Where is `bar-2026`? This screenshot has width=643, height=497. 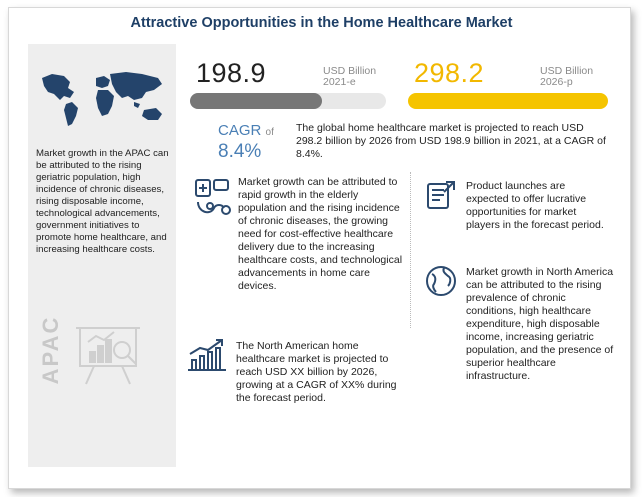 bar-2026 is located at coordinates (508, 101).